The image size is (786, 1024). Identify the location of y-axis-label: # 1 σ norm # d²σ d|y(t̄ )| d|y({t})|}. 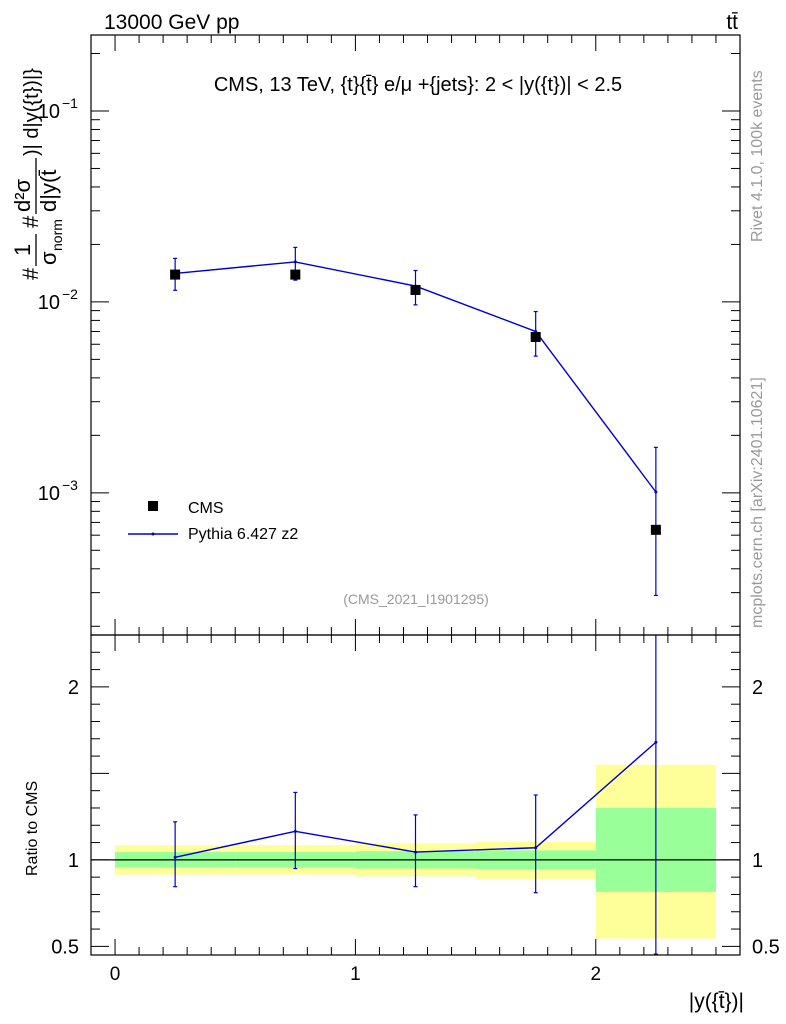
(37, 174).